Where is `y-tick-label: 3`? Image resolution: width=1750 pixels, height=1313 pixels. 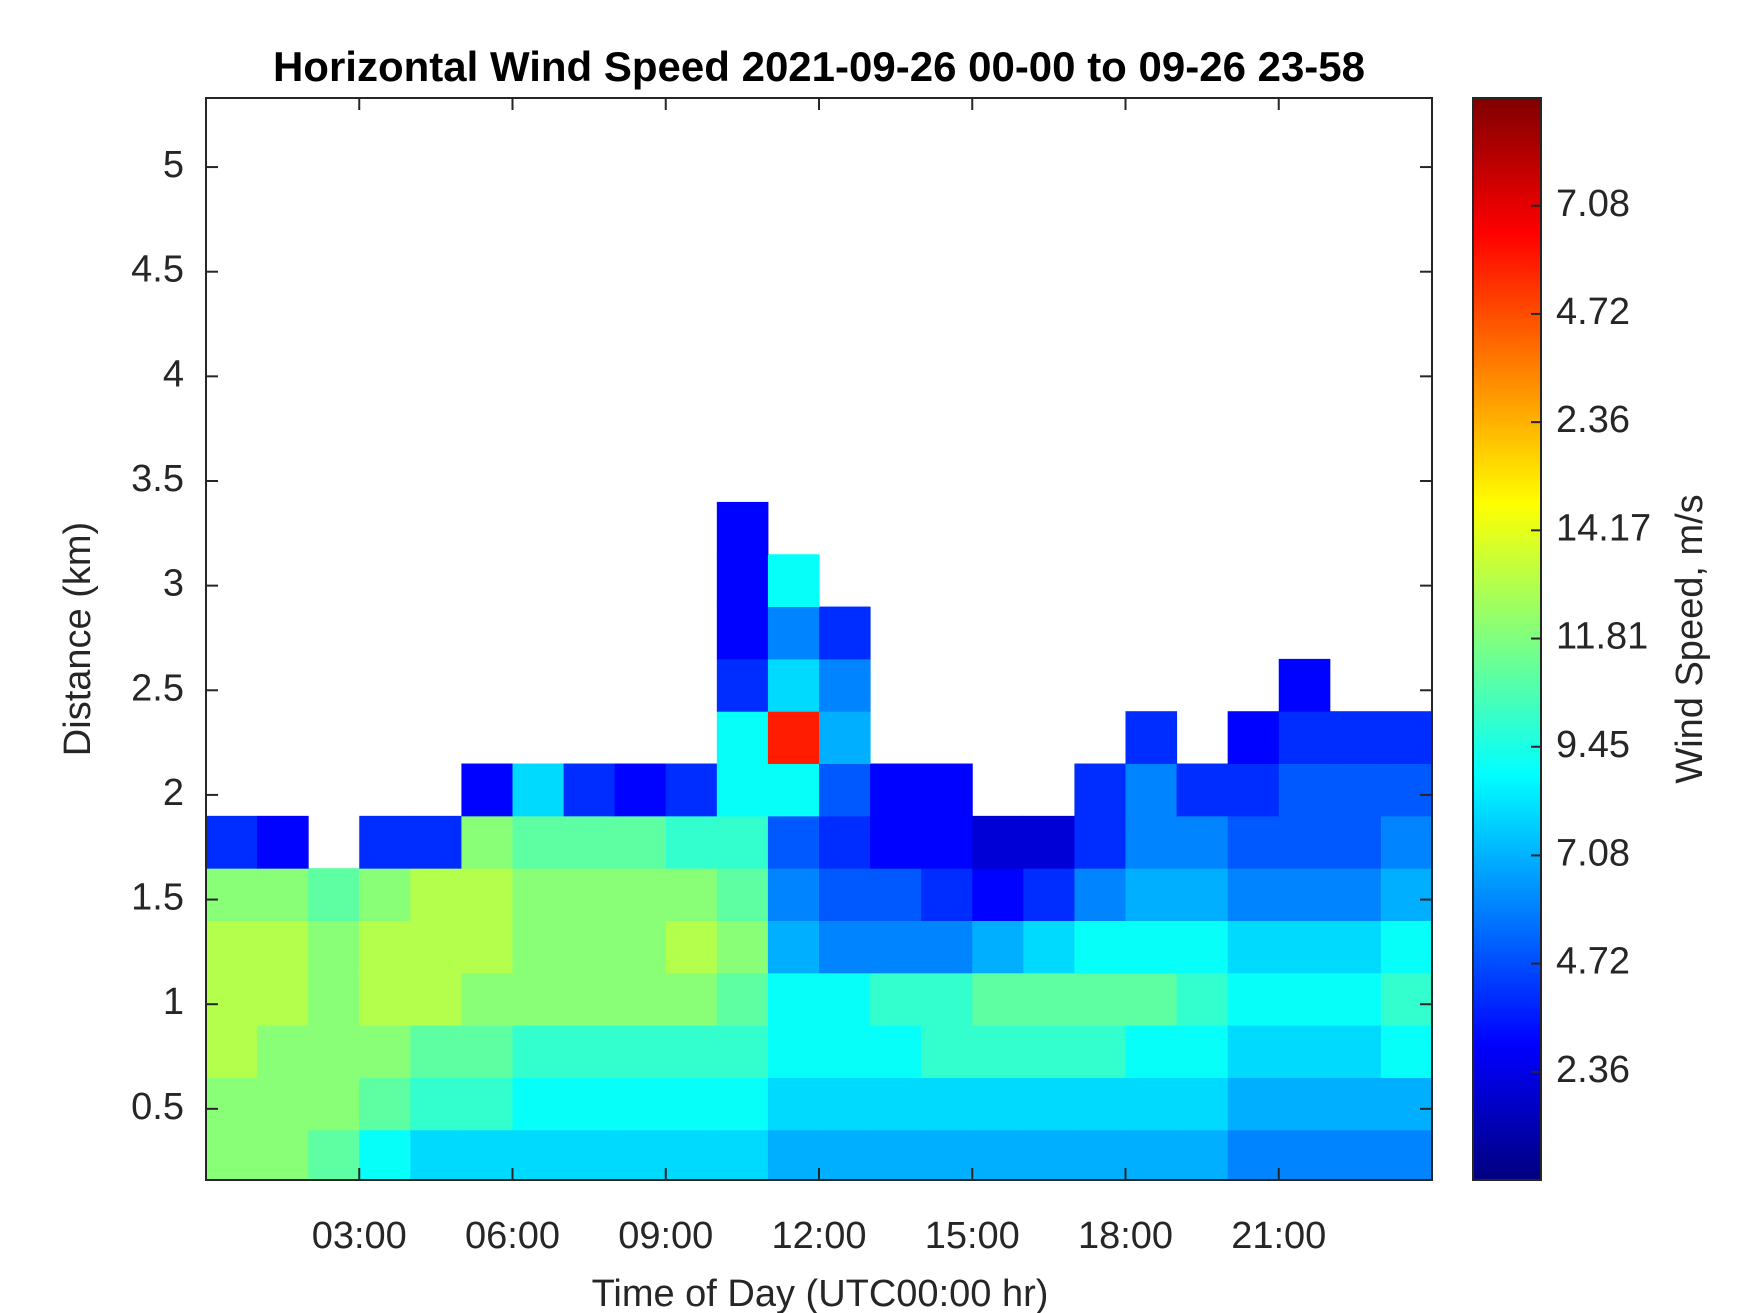
y-tick-label: 3 is located at coordinates (173, 584).